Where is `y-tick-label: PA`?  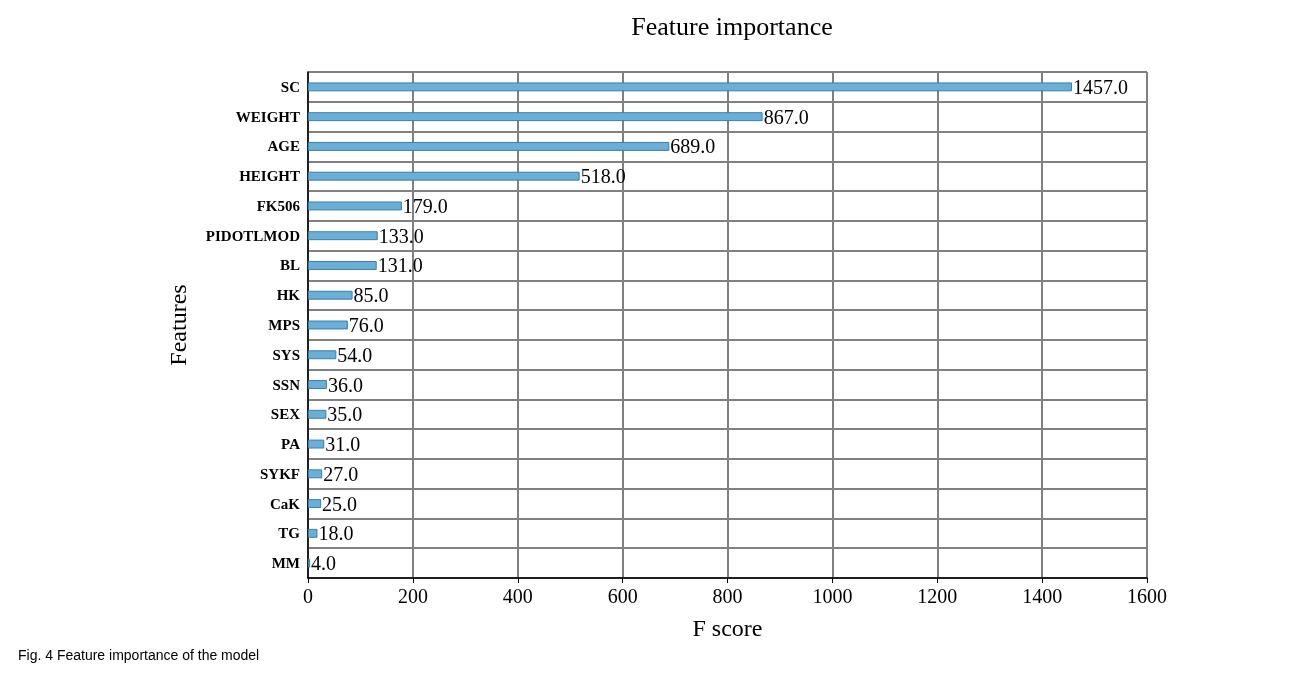
y-tick-label: PA is located at coordinates (291, 444).